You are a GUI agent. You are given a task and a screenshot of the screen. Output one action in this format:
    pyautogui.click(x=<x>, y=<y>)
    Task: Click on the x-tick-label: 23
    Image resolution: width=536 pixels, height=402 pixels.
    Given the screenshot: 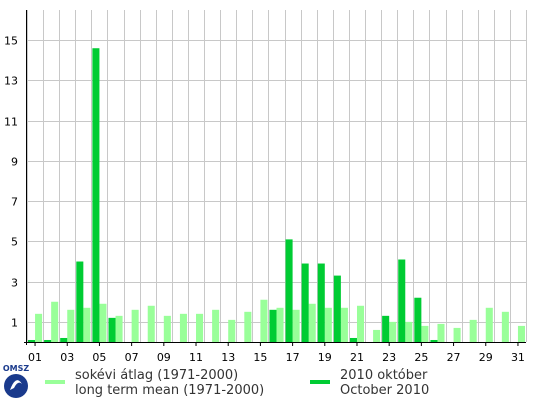 What is the action you would take?
    pyautogui.click(x=389, y=357)
    